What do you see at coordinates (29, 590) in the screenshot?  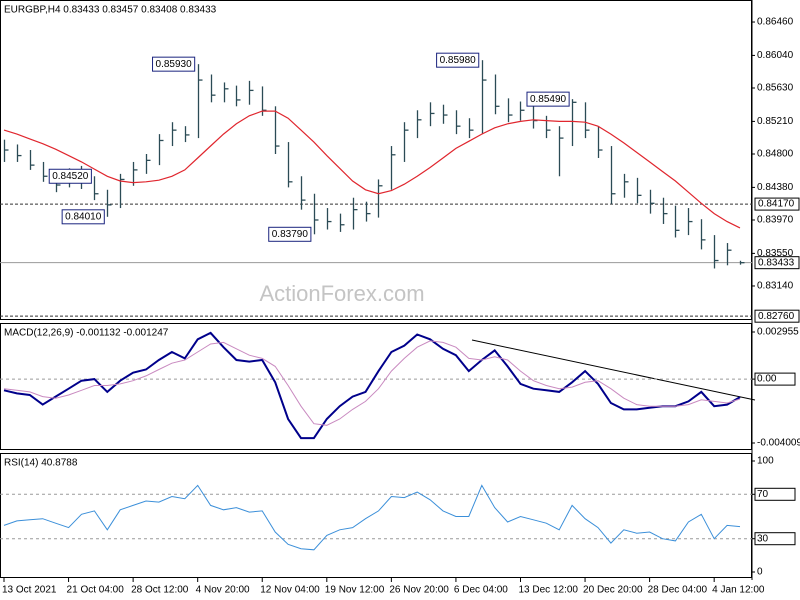 I see `x-tick-label: 13 Oct 2021` at bounding box center [29, 590].